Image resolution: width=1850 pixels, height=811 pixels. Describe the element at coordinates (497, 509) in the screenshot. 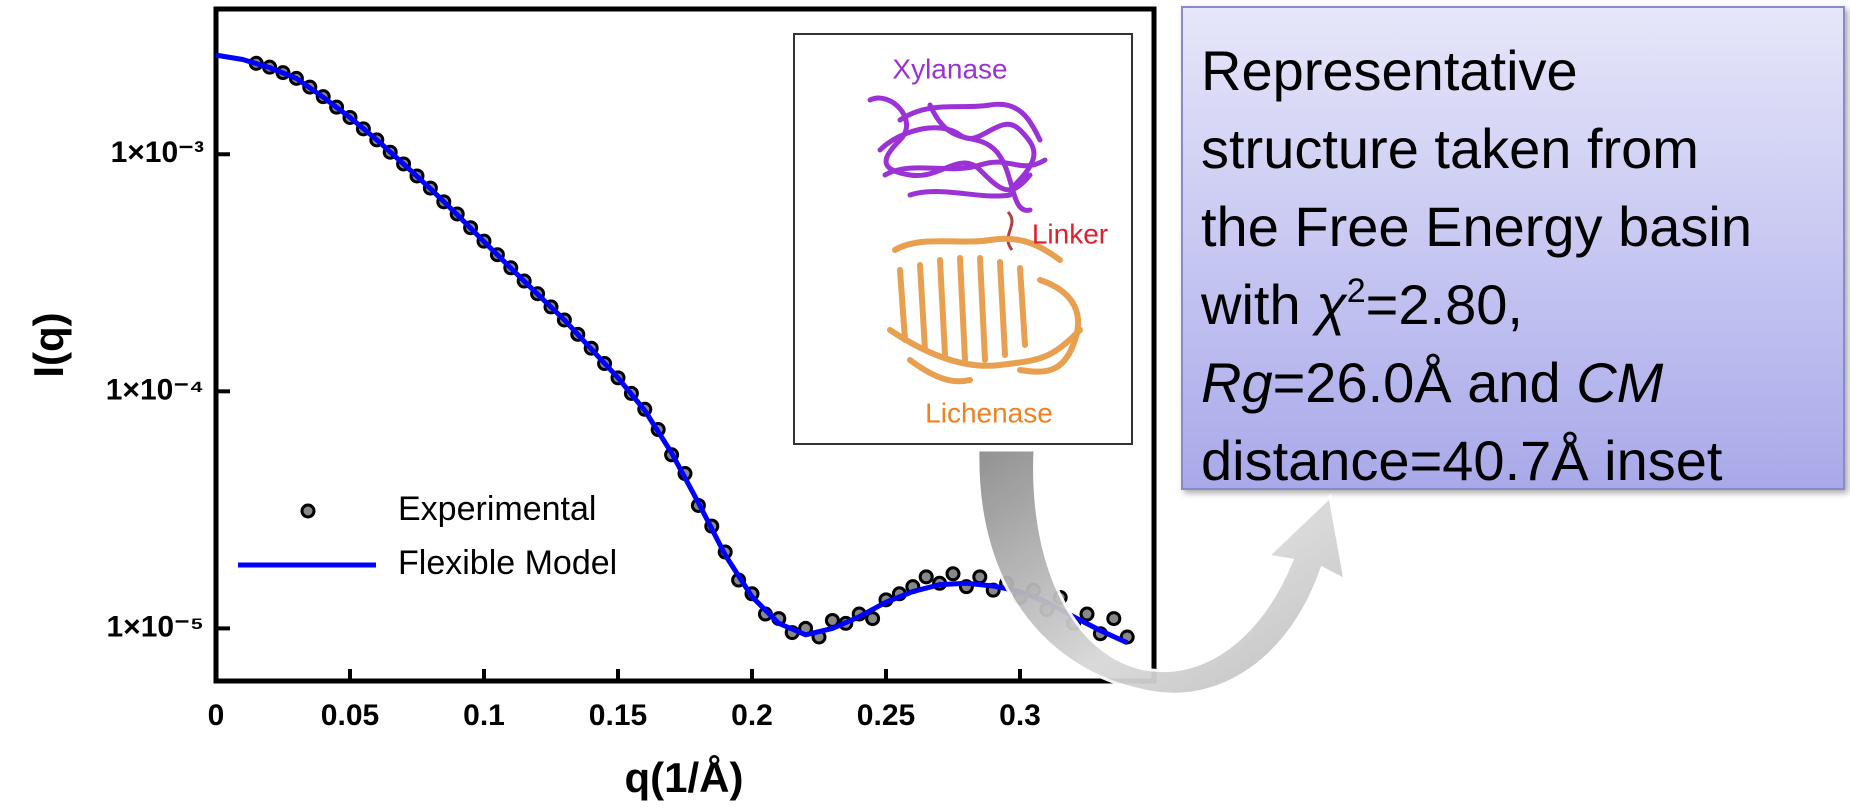

I see `legend-label: Experimental` at that location.